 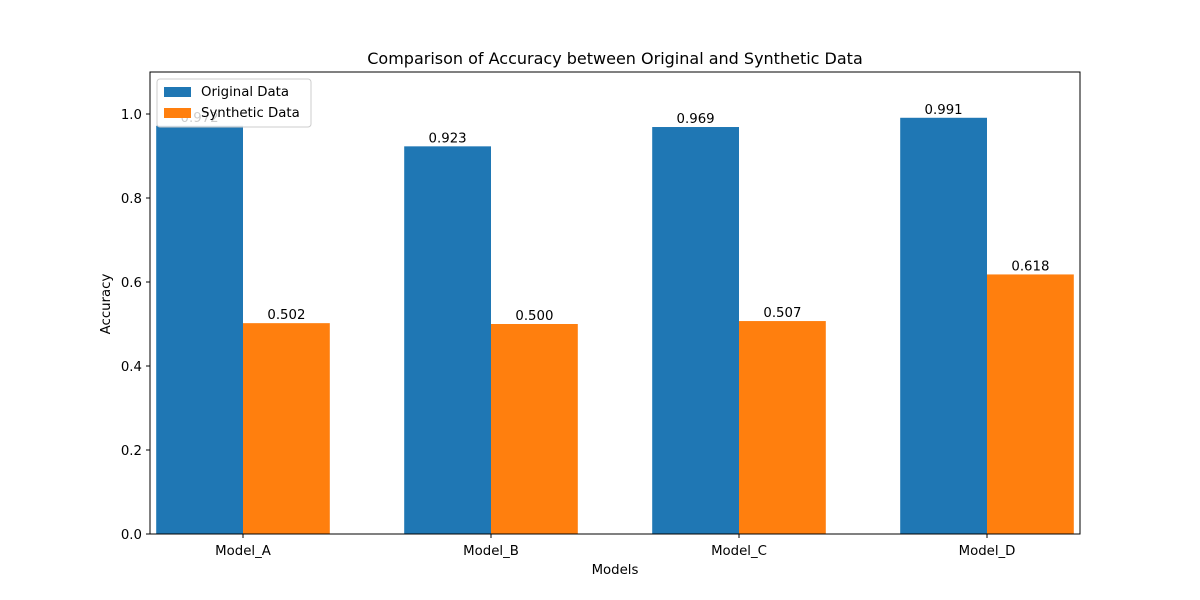 I want to click on legend-box, so click(x=234, y=103).